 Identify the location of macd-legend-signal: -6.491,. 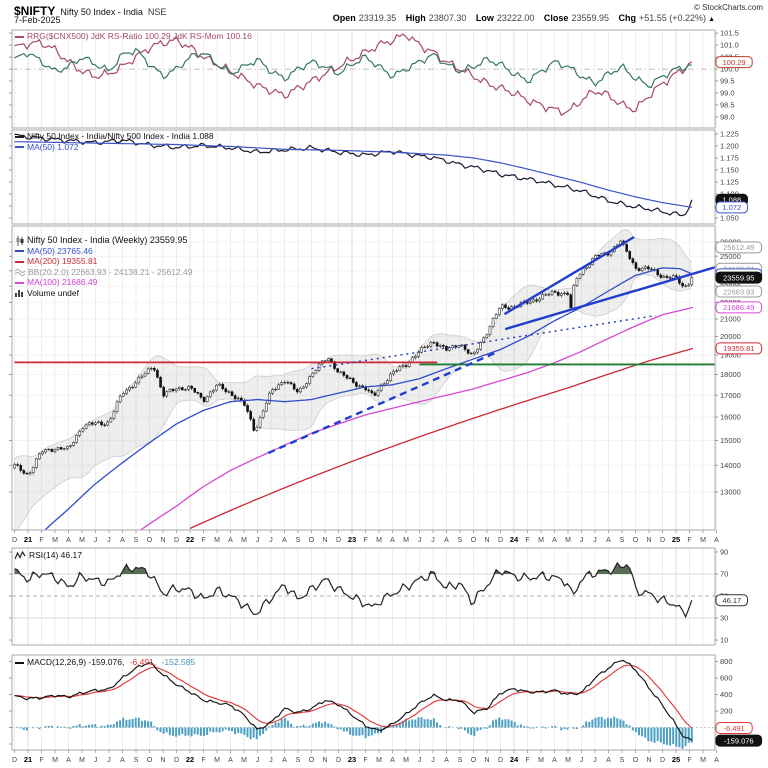
(143, 662).